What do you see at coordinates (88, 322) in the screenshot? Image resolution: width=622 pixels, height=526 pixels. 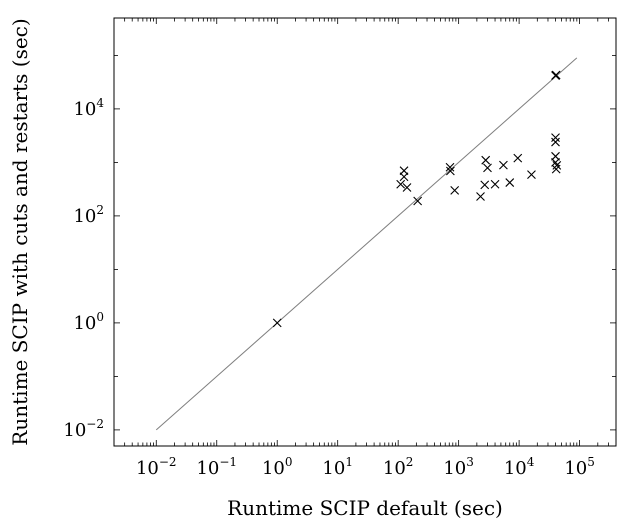 I see `y-tick-label: 10⁰` at bounding box center [88, 322].